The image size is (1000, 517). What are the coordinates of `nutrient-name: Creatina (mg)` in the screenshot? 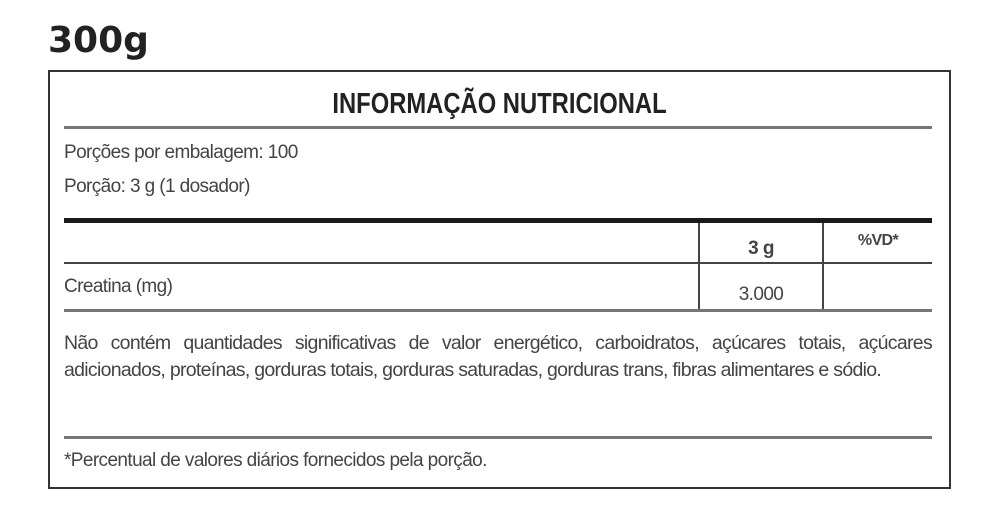 It's located at (118, 286).